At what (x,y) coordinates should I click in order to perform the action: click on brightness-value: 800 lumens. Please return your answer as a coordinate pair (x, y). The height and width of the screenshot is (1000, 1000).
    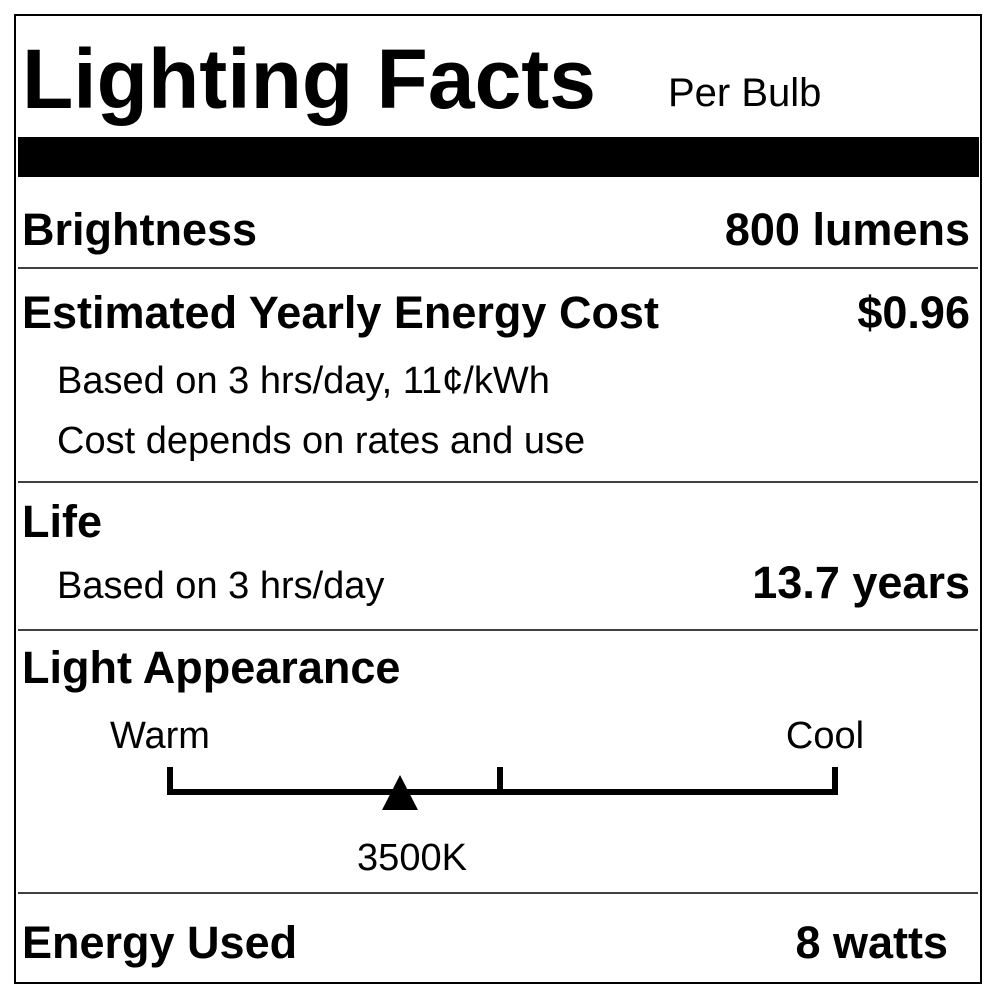
    Looking at the image, I should click on (847, 229).